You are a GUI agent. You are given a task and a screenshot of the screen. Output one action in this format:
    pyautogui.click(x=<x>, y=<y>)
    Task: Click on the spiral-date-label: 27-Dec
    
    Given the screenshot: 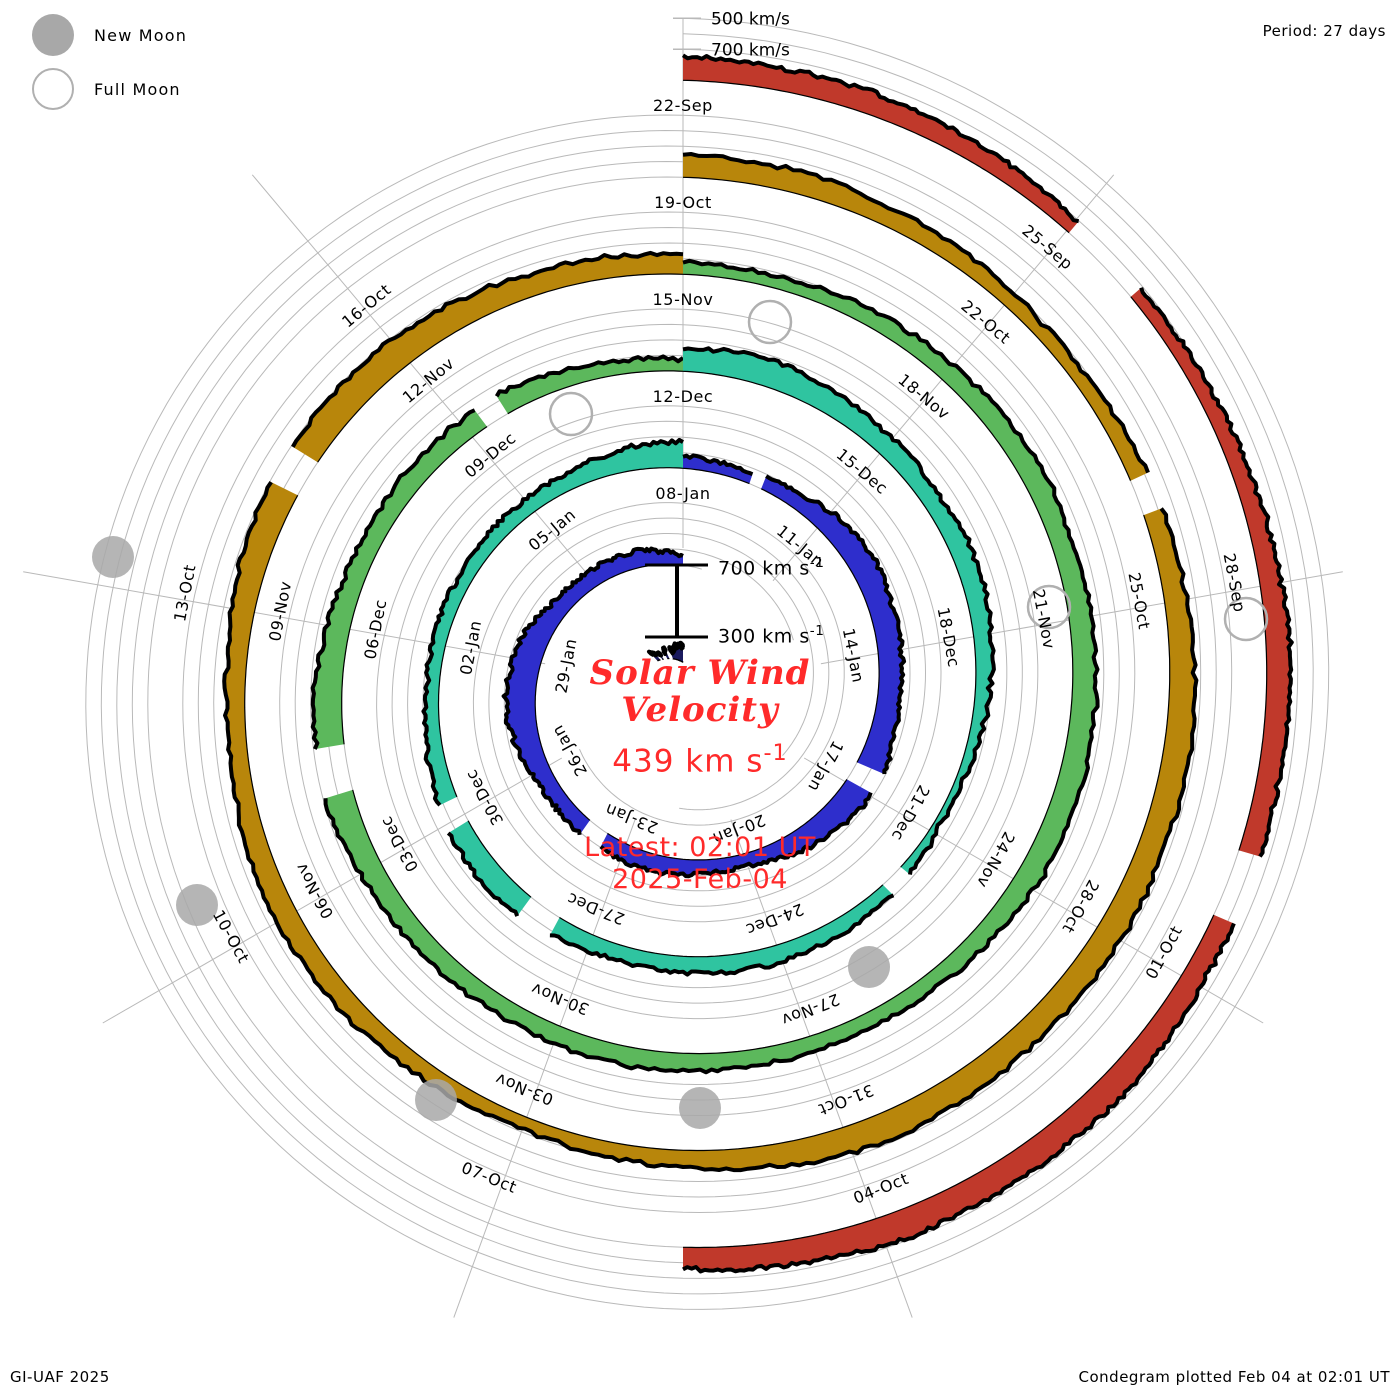 What is the action you would take?
    pyautogui.click(x=595, y=909)
    